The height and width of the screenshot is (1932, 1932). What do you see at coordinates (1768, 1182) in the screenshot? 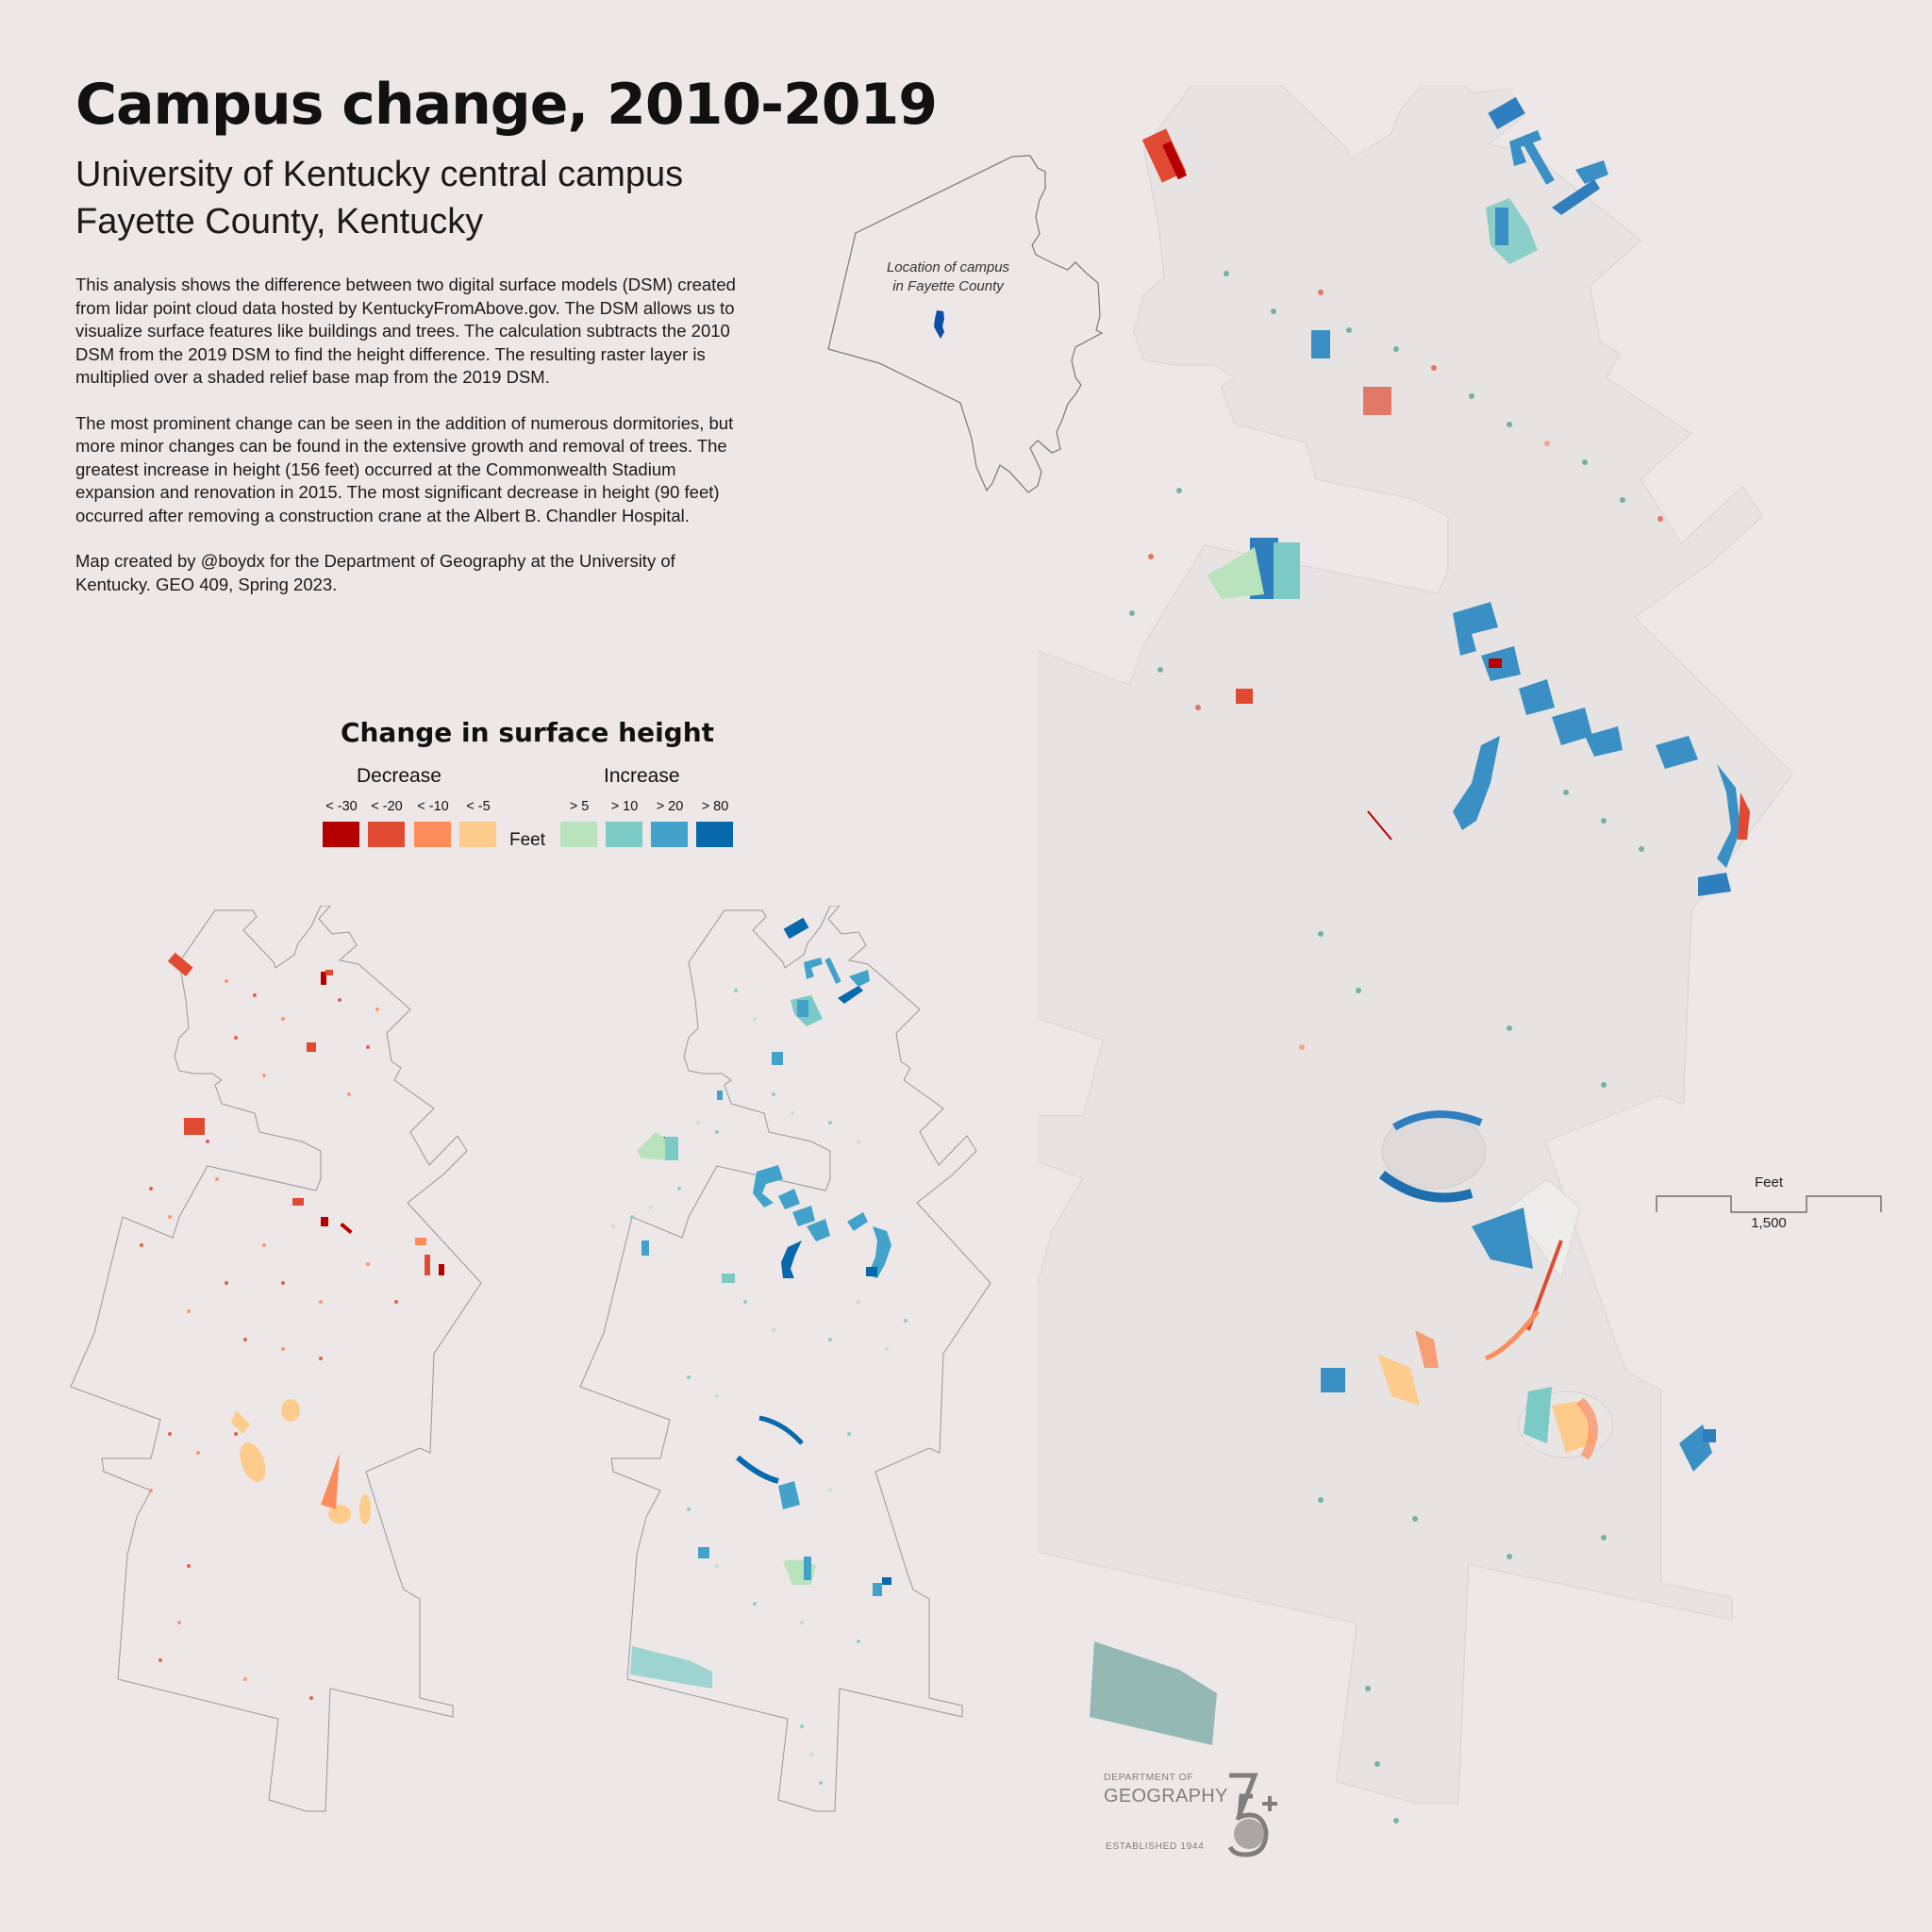
I see `scale-bar-unit: Feet` at bounding box center [1768, 1182].